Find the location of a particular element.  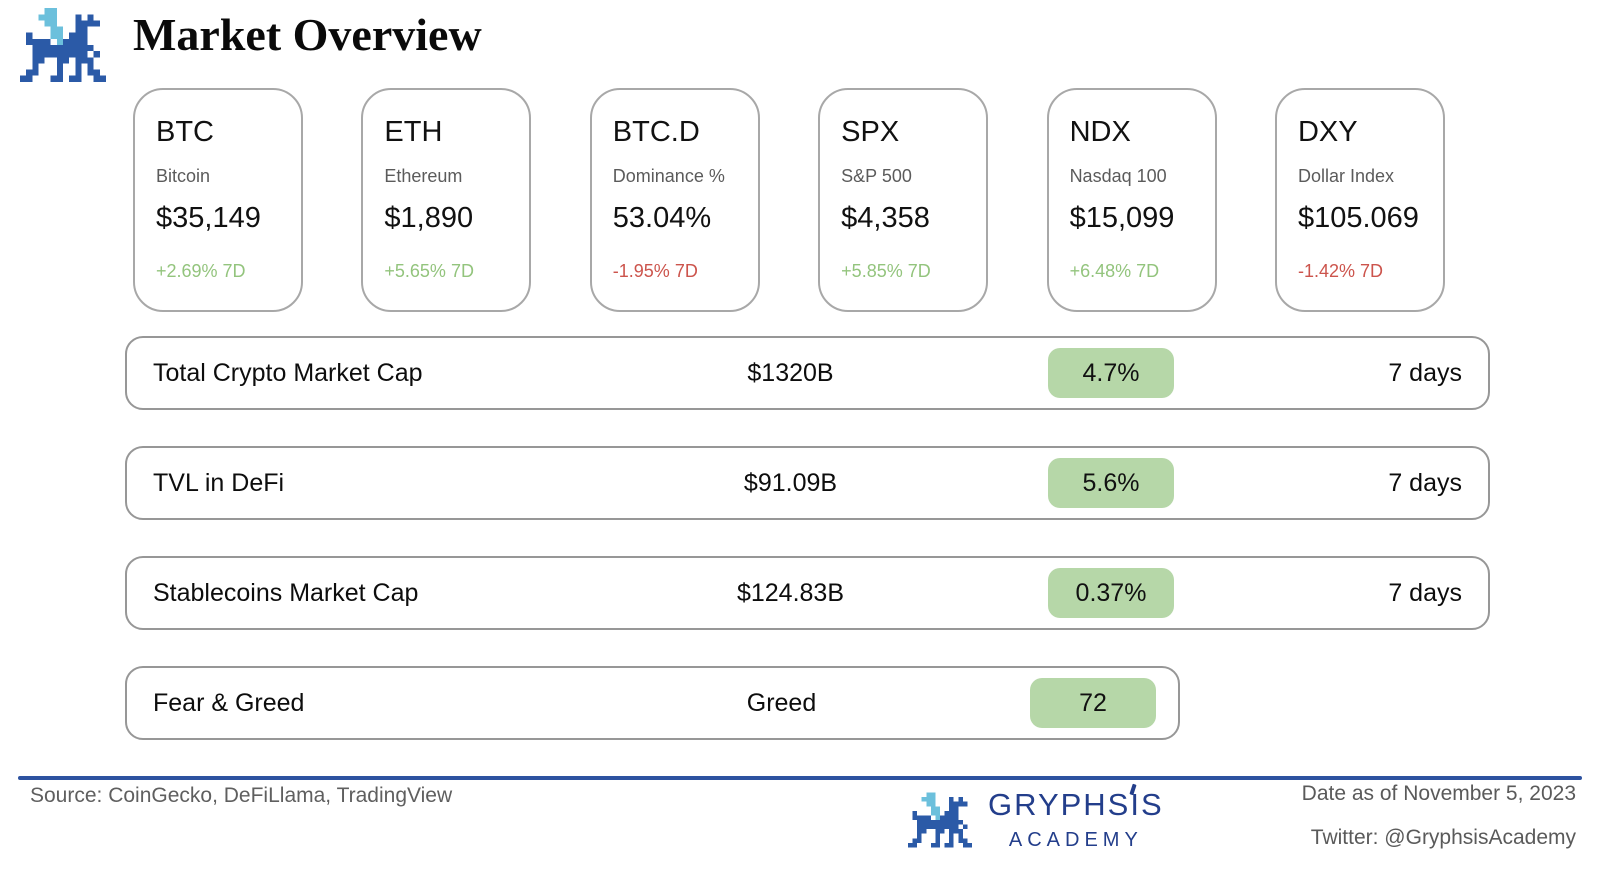

ticker-name: S&P 500 is located at coordinates (876, 176).